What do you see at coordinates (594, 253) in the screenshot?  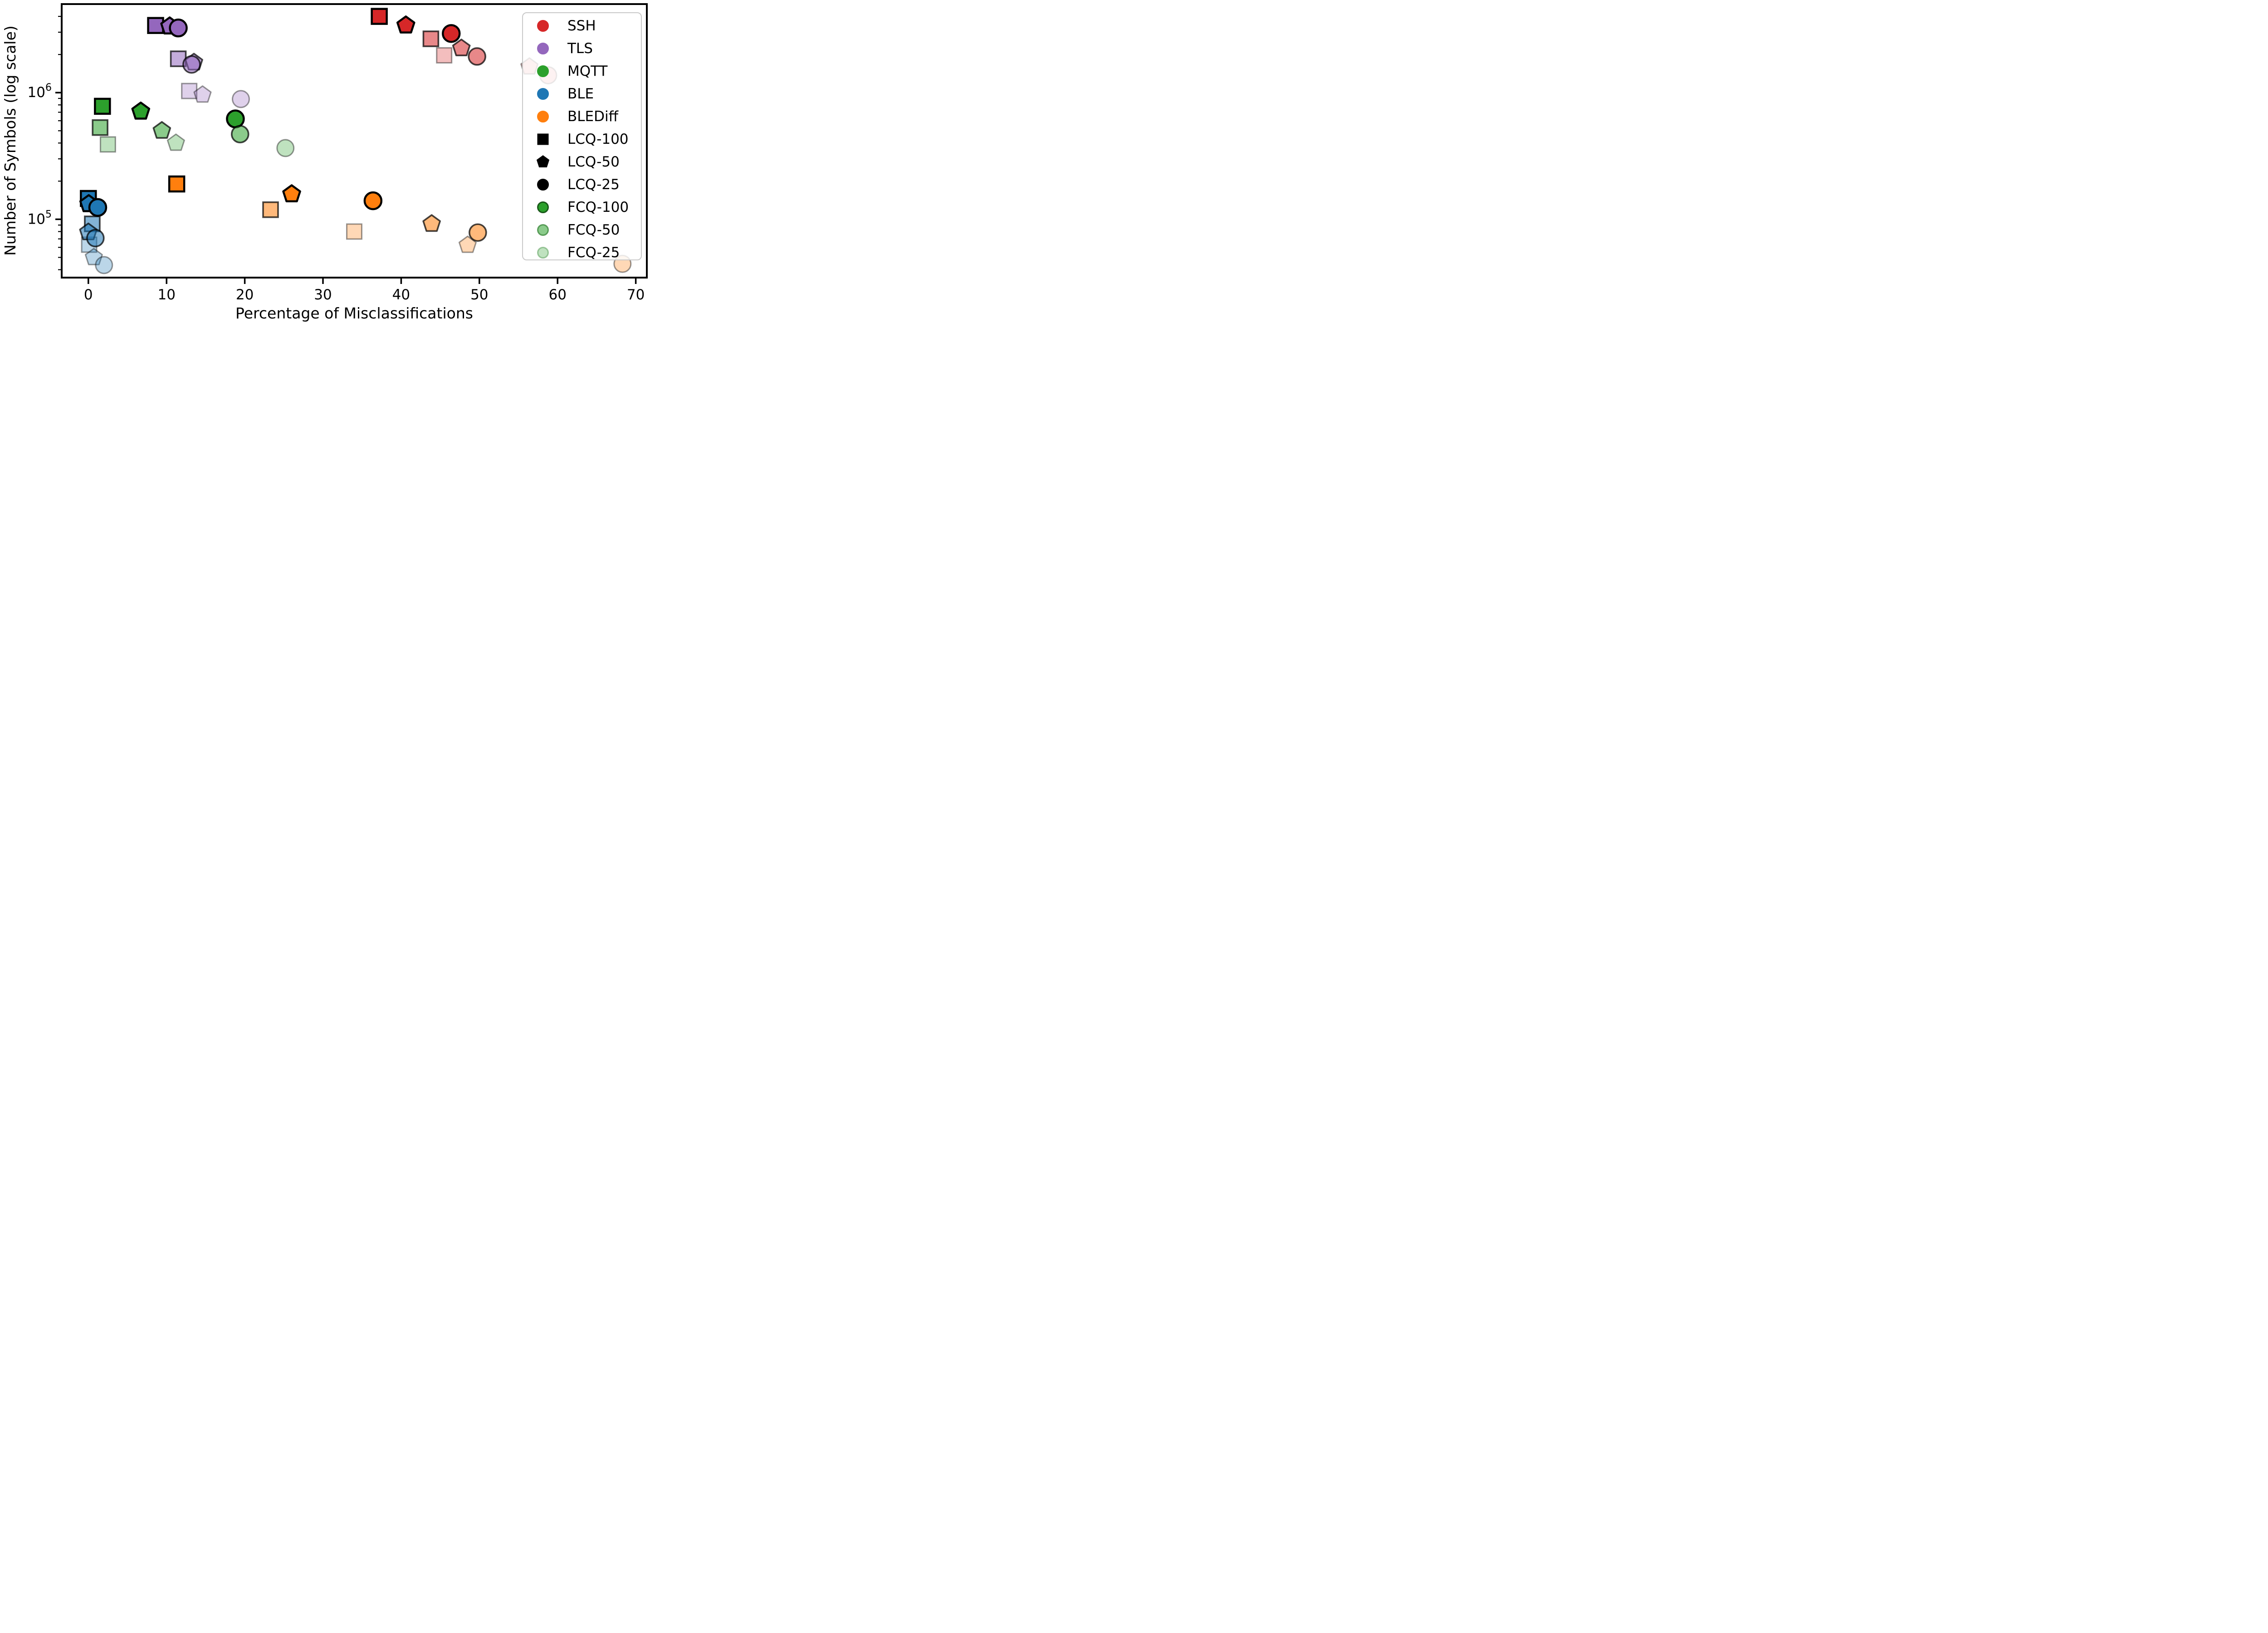 I see `legend-label: FCQ-25` at bounding box center [594, 253].